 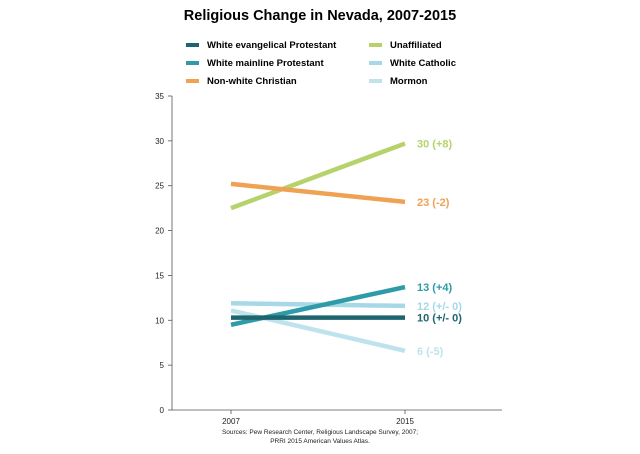 What do you see at coordinates (159, 141) in the screenshot?
I see `y-tick-label: 30` at bounding box center [159, 141].